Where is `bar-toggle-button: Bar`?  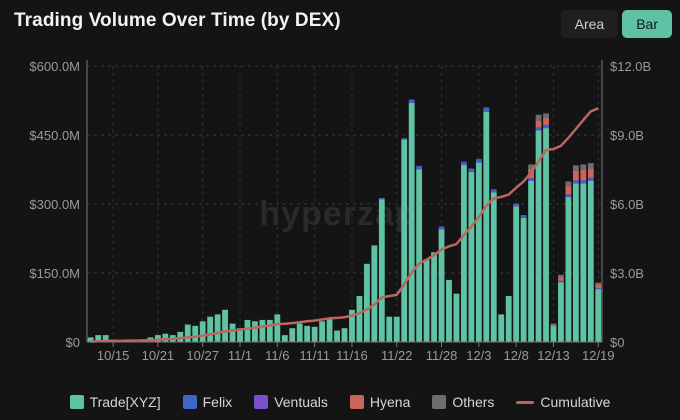 bar-toggle-button: Bar is located at coordinates (647, 24).